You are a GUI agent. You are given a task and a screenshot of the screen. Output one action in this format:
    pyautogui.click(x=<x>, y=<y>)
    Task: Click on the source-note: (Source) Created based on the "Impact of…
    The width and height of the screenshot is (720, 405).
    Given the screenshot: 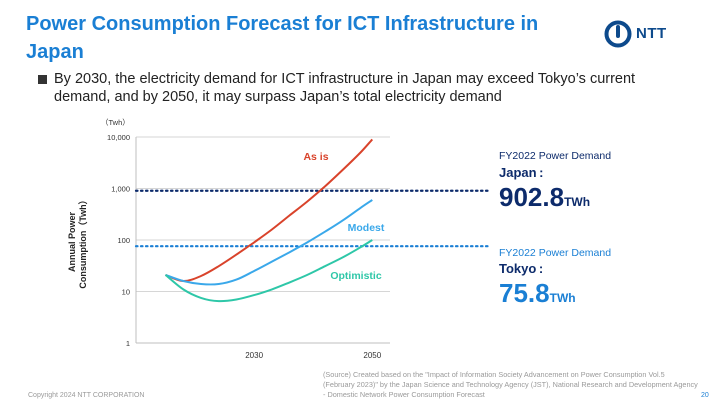 What is the action you would take?
    pyautogui.click(x=510, y=384)
    